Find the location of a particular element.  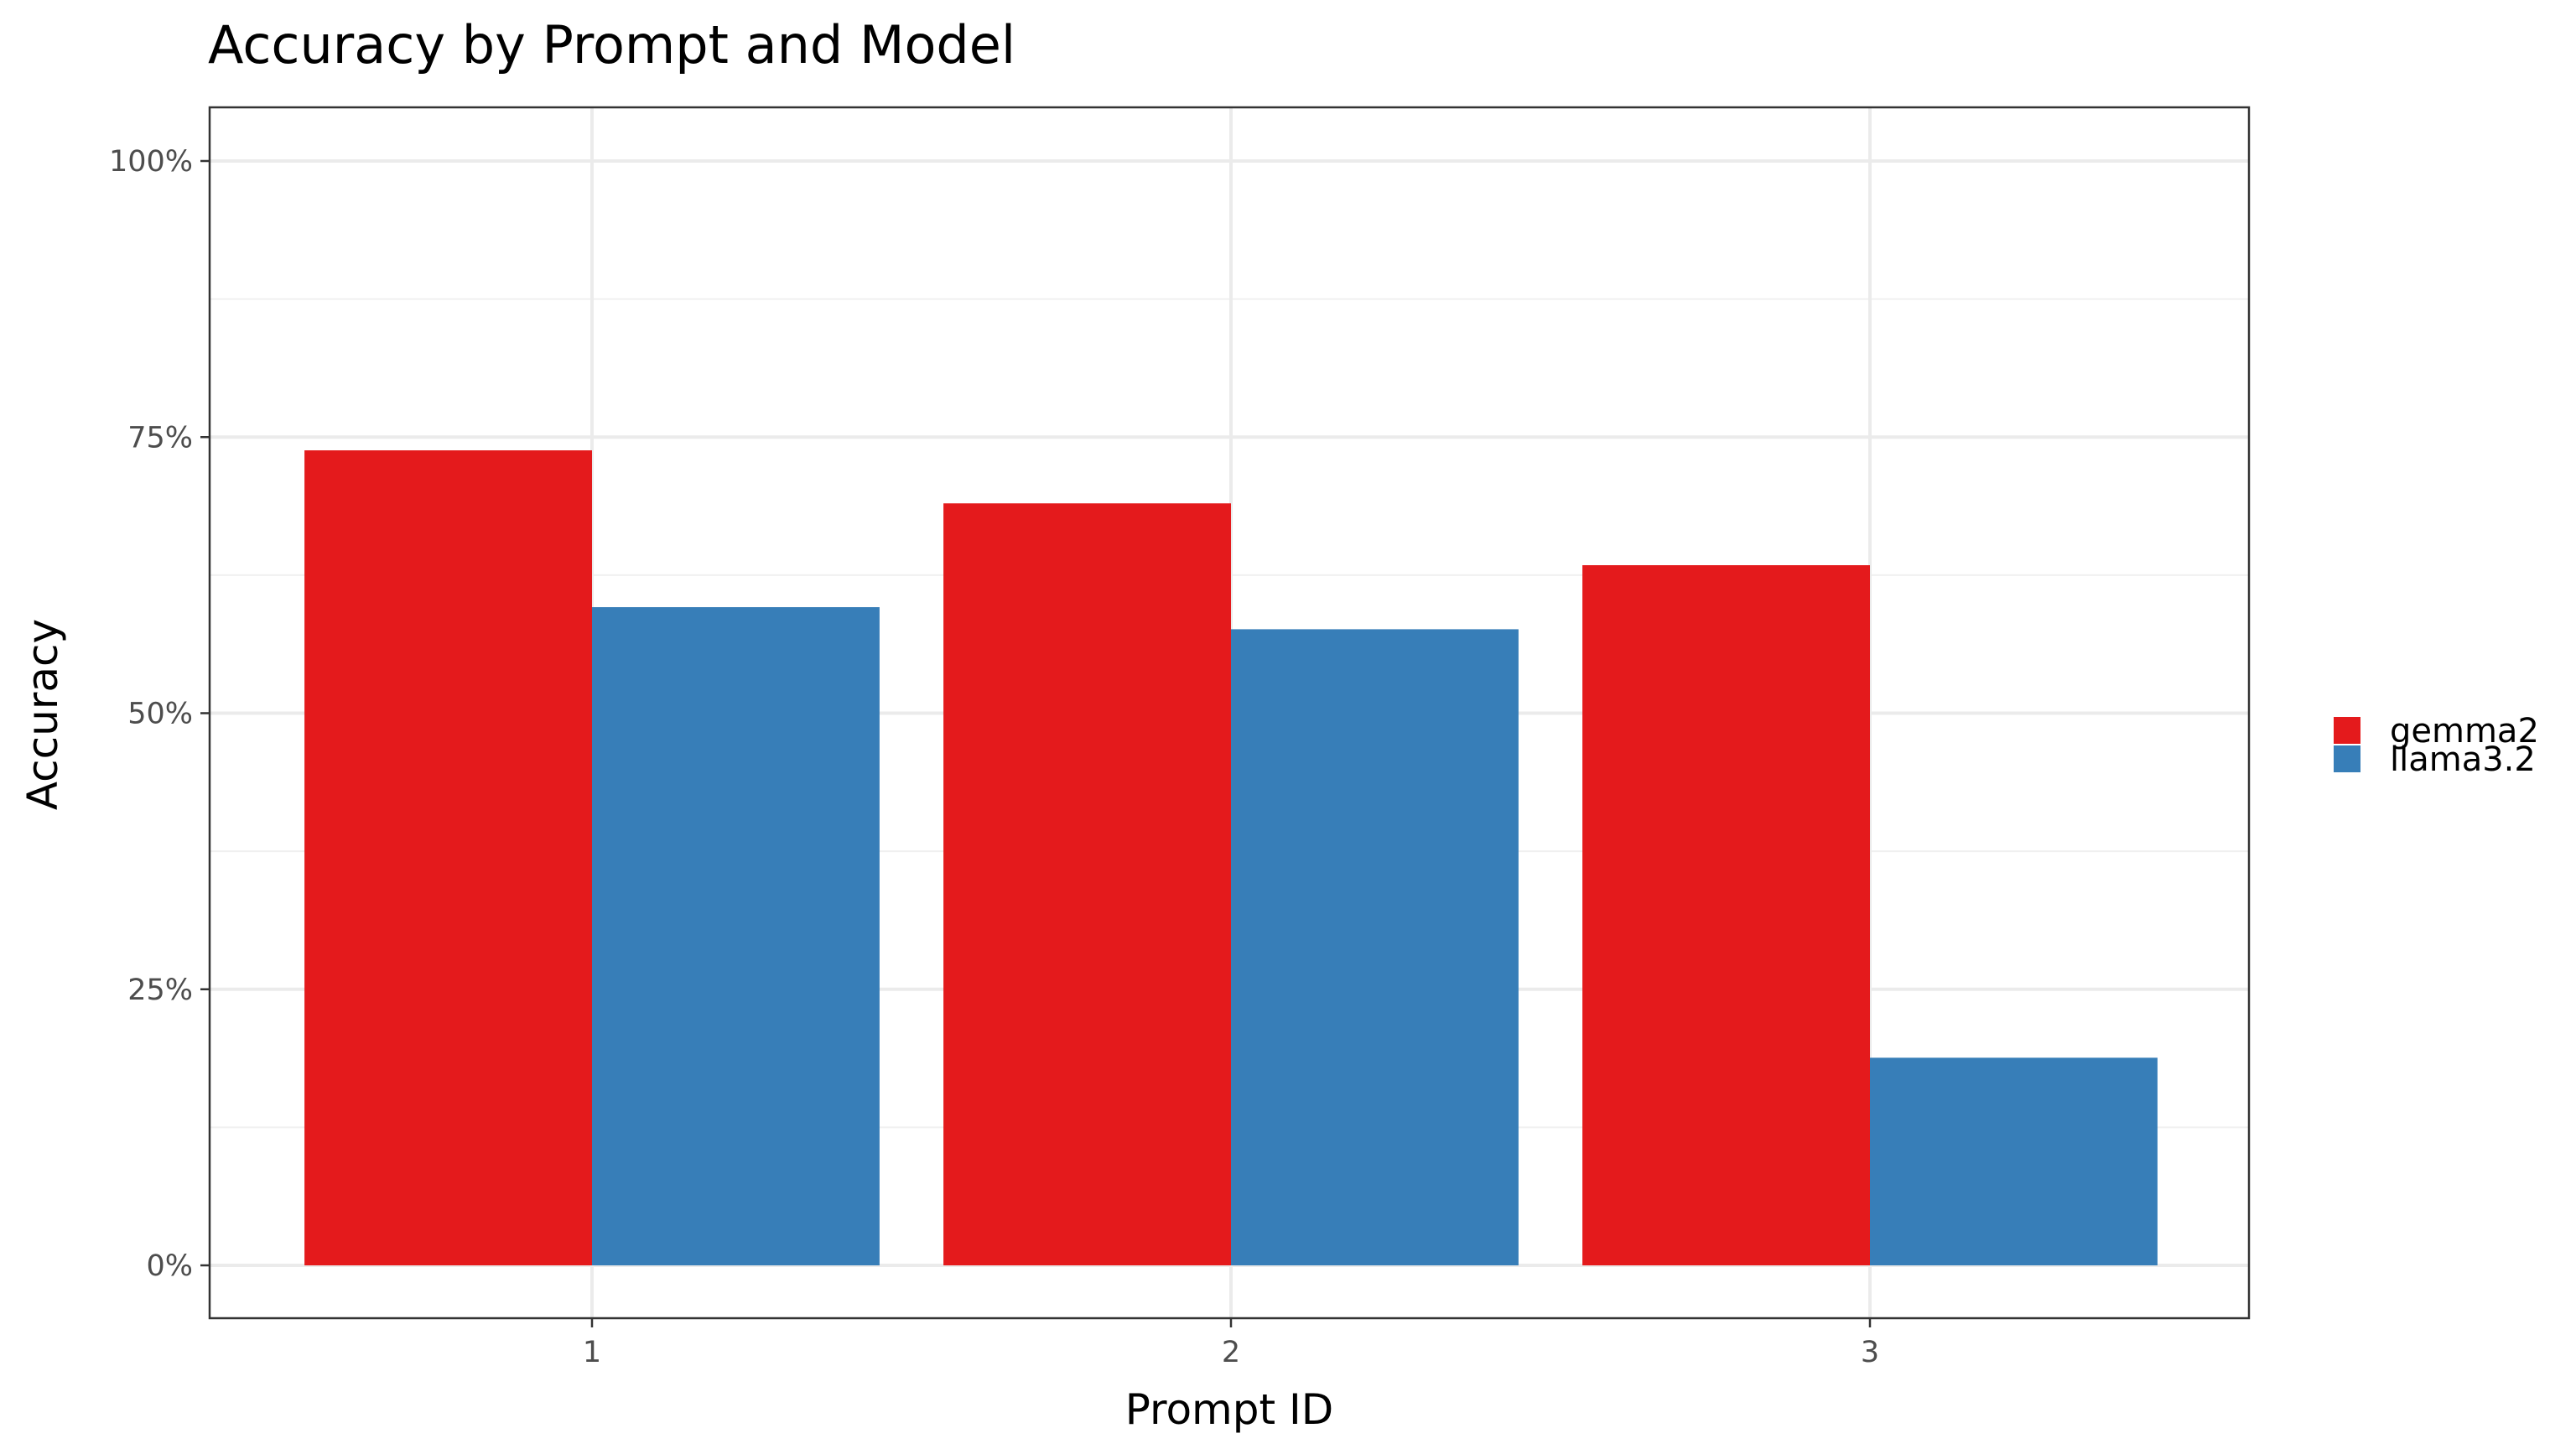

chart-title: Accuracy by Prompt and Model is located at coordinates (611, 44).